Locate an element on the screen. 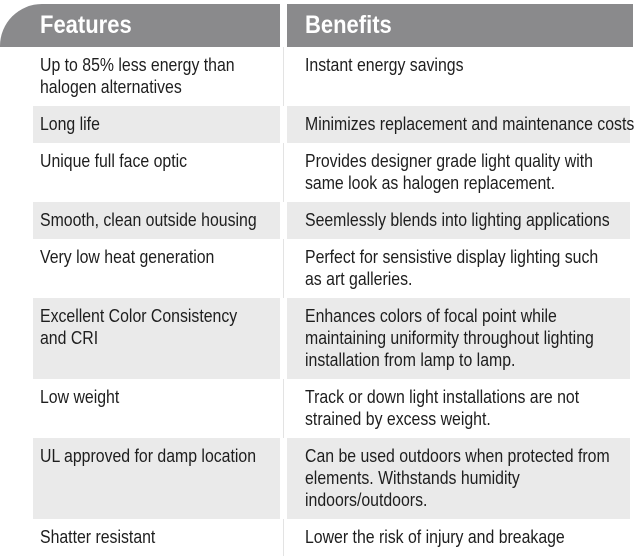  table-header: Features Benefits is located at coordinates (316, 25).